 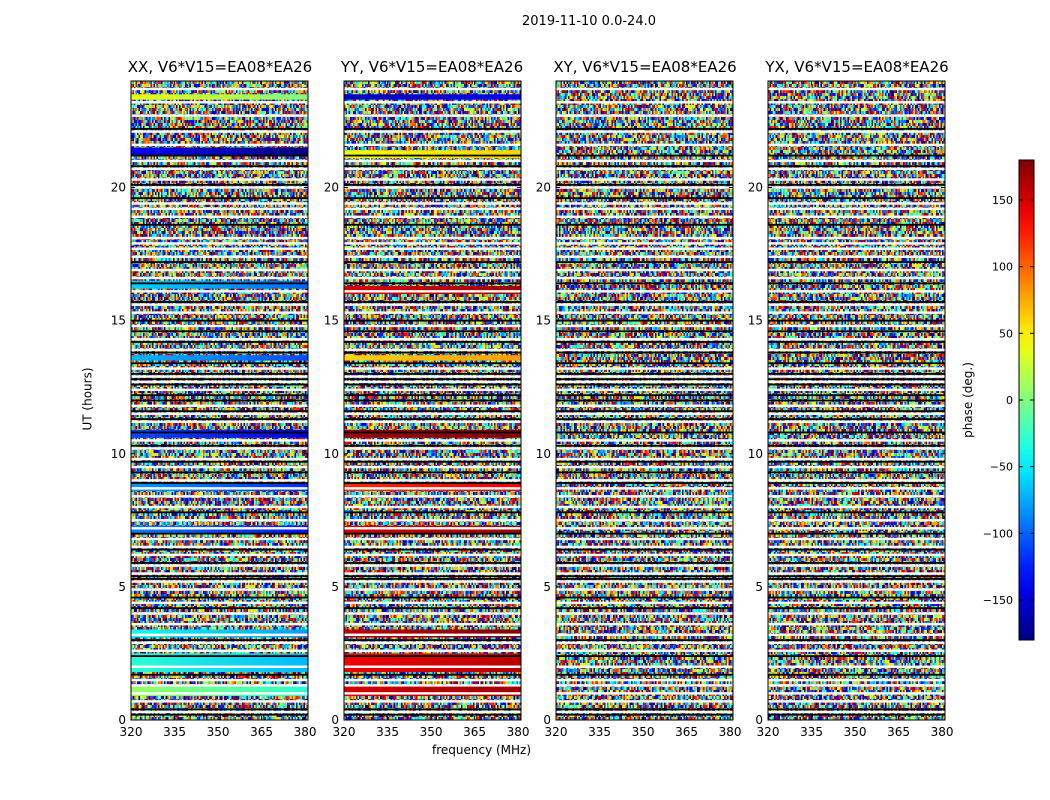 What do you see at coordinates (518, 732) in the screenshot?
I see `x-tick-label: 380` at bounding box center [518, 732].